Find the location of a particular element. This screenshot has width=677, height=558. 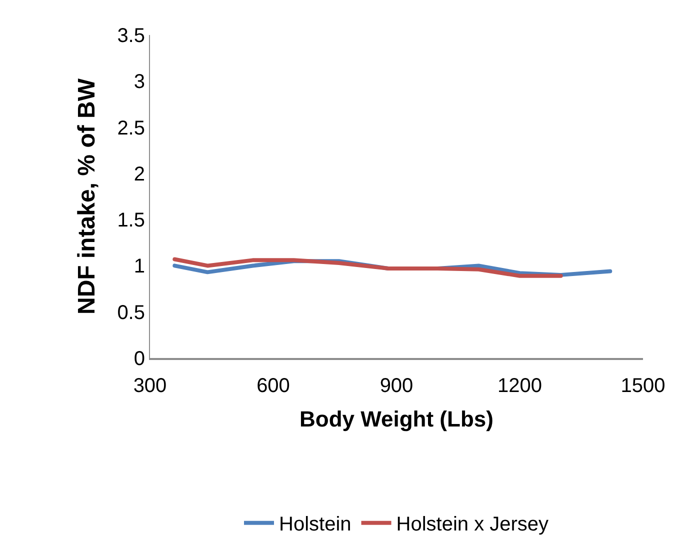

y-tick-label: 0 is located at coordinates (139, 359).